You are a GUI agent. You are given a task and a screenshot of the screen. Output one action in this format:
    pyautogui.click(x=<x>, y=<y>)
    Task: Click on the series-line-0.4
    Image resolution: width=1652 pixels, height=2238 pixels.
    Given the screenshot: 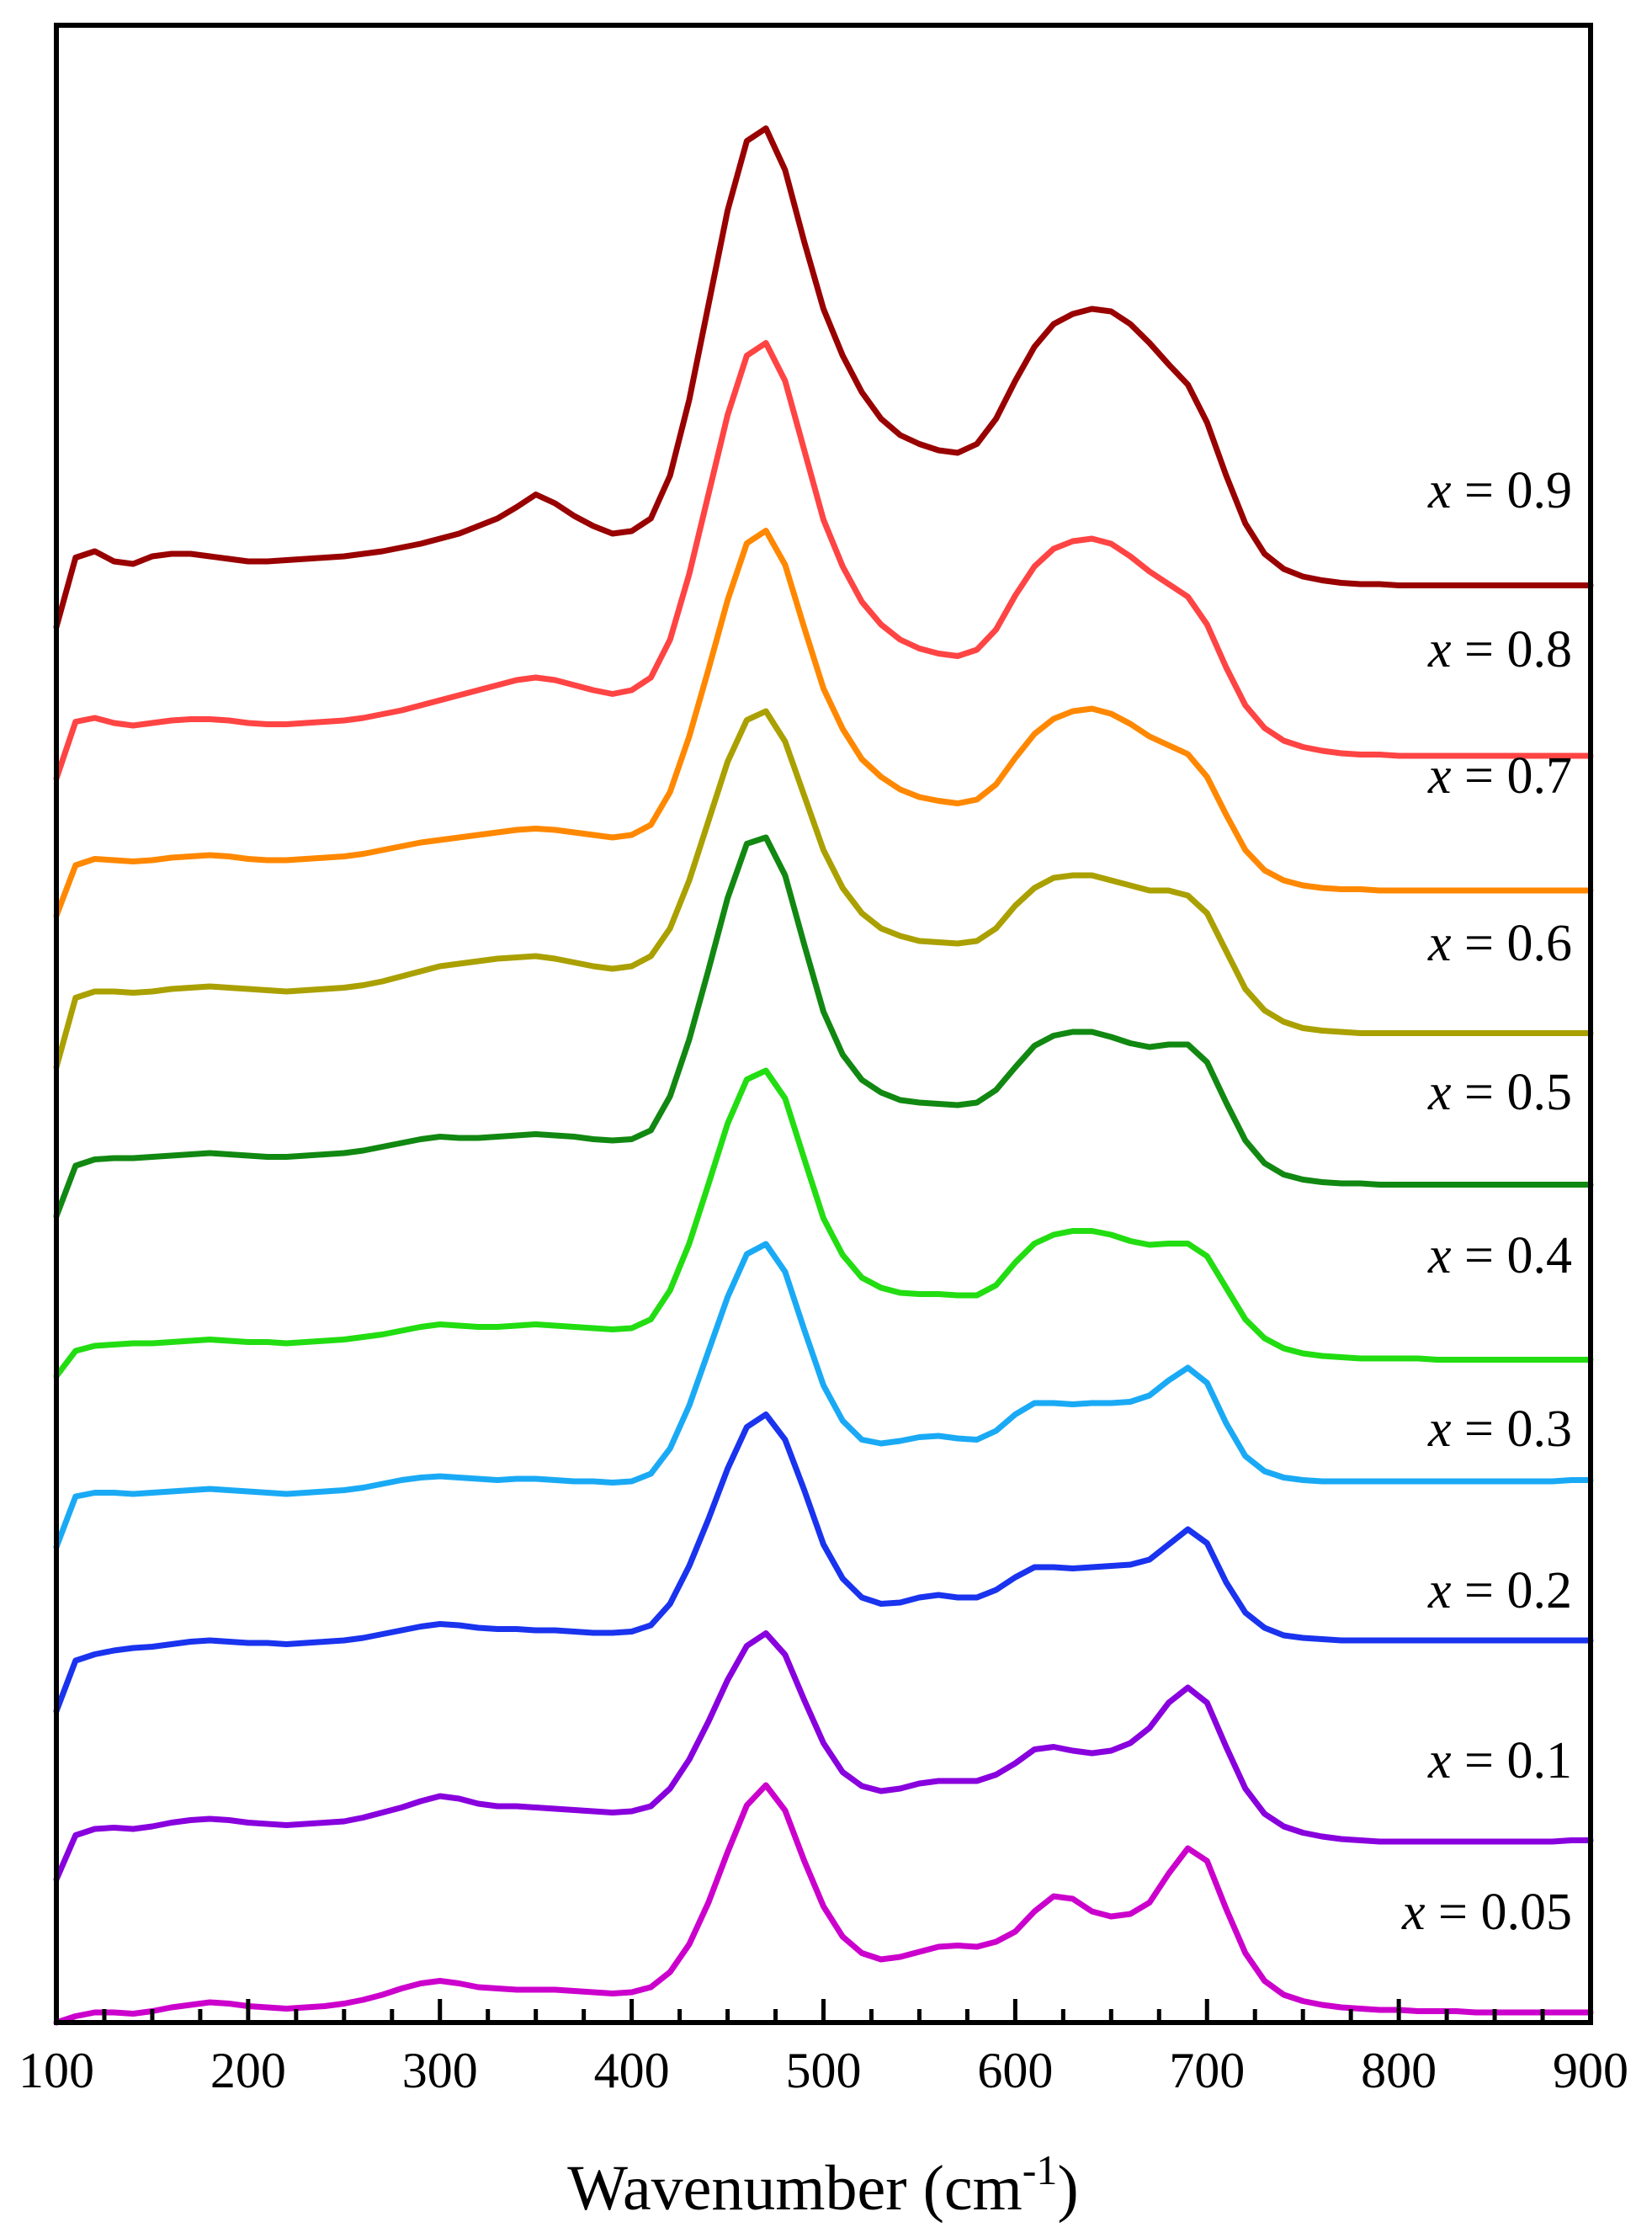 What is the action you would take?
    pyautogui.click(x=823, y=1223)
    